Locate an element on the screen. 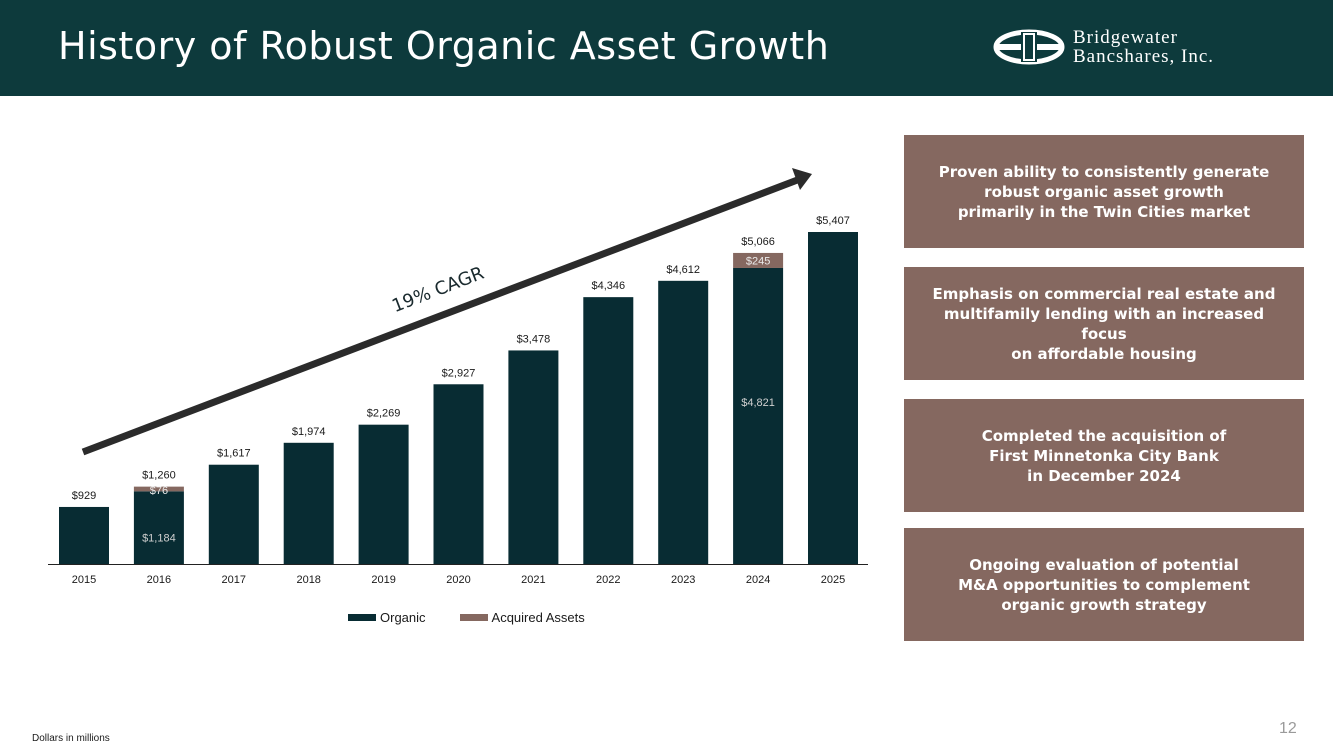 The image size is (1333, 749). bar-total-label: $4,612 is located at coordinates (683, 270).